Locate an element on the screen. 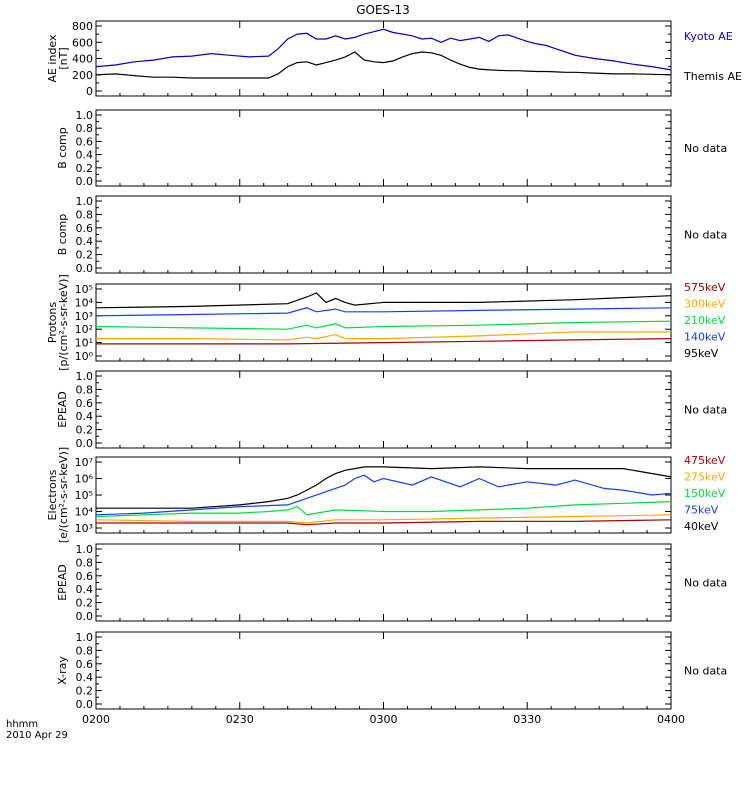 The height and width of the screenshot is (800, 750). panel-b_comp_1: 0.00.20.40.60.81.0 B comp No data is located at coordinates (391, 148).